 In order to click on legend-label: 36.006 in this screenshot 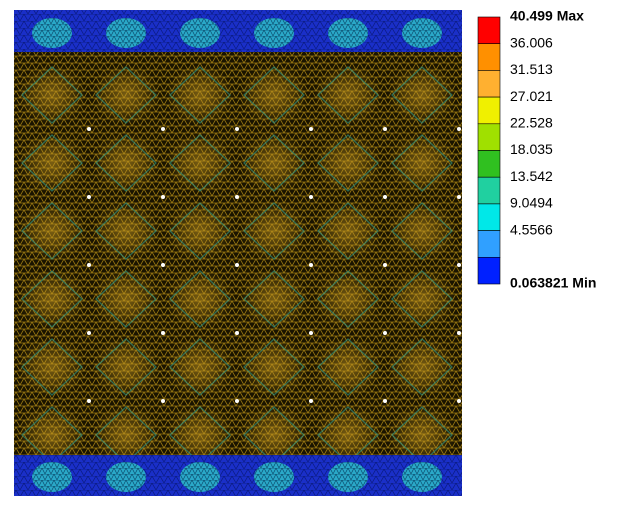, I will do `click(531, 42)`.